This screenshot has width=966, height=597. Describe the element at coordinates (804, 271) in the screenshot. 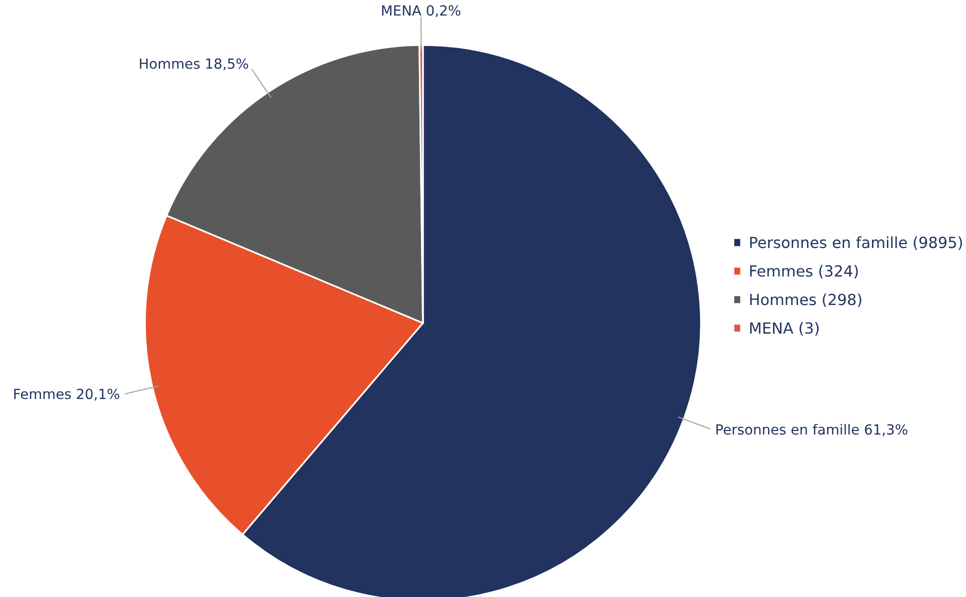

I see `legend-label: Femmes (324)` at that location.